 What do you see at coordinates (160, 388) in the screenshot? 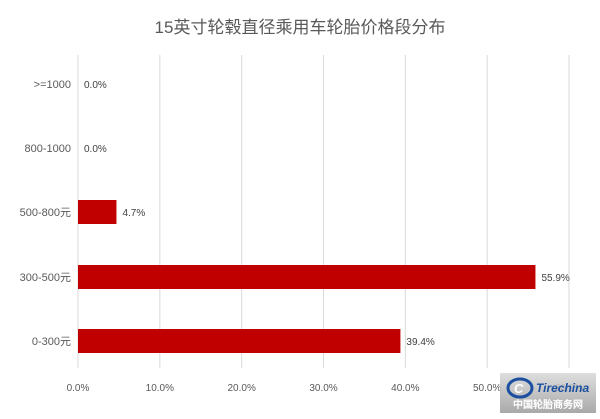
I see `x-tick-label: 10.0%` at bounding box center [160, 388].